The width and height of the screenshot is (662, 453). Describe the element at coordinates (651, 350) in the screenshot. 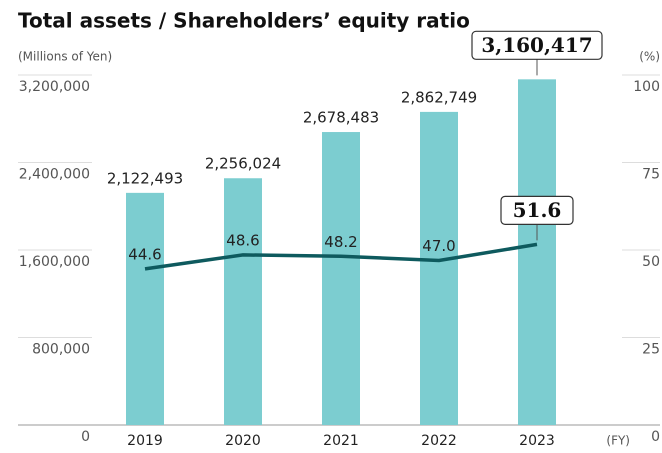

I see `y2-tick-label: 25` at that location.